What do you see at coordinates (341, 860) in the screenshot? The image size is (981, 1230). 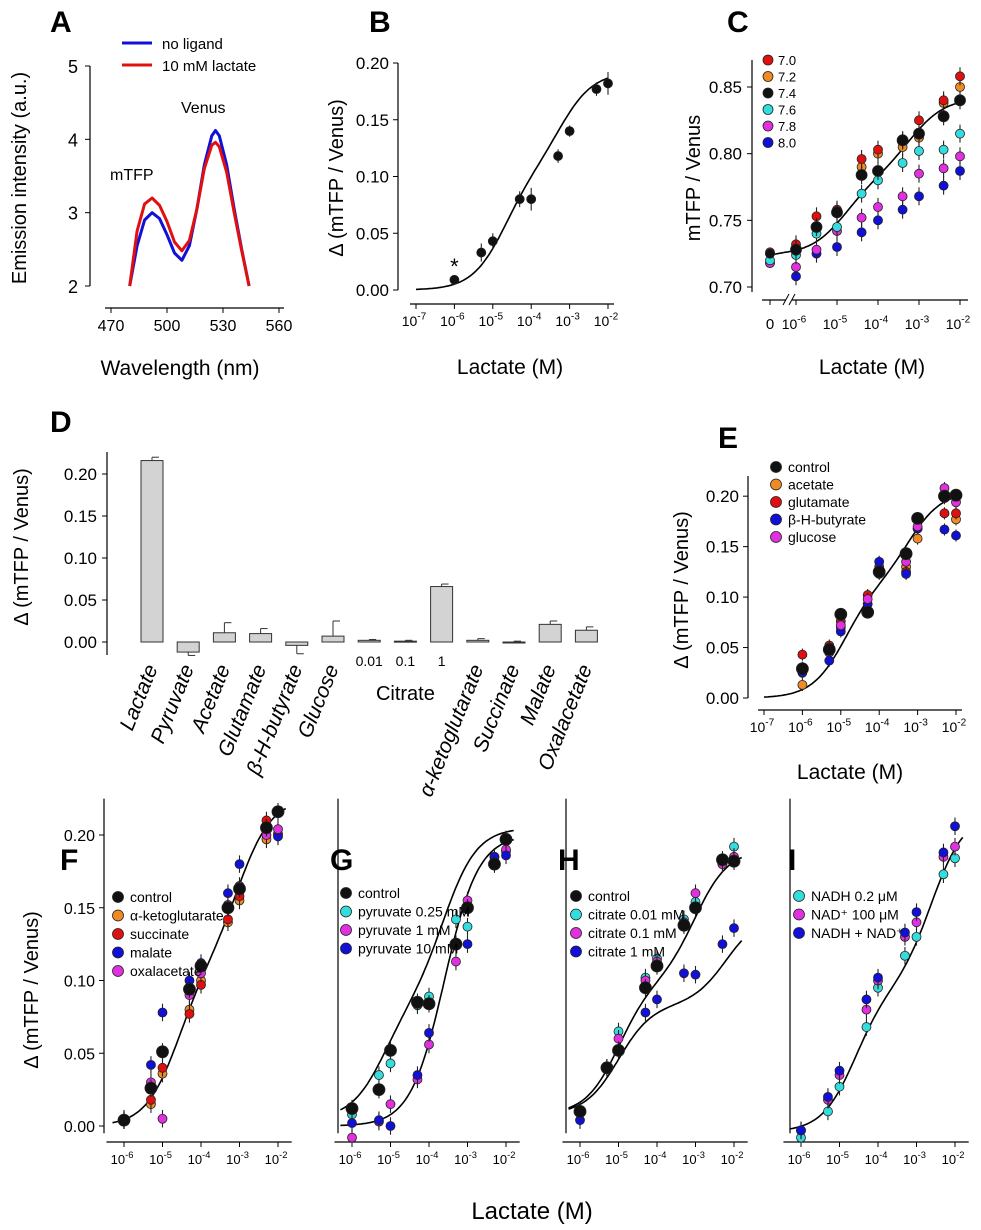 I see `panel-letter-g: G` at bounding box center [341, 860].